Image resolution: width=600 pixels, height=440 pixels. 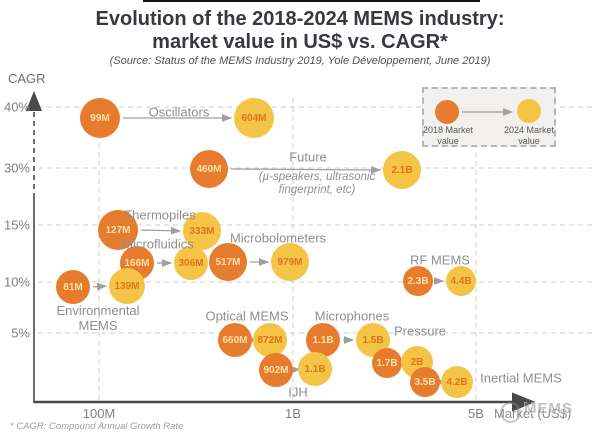 I want to click on category-label-line: Microbolometers, so click(x=278, y=238).